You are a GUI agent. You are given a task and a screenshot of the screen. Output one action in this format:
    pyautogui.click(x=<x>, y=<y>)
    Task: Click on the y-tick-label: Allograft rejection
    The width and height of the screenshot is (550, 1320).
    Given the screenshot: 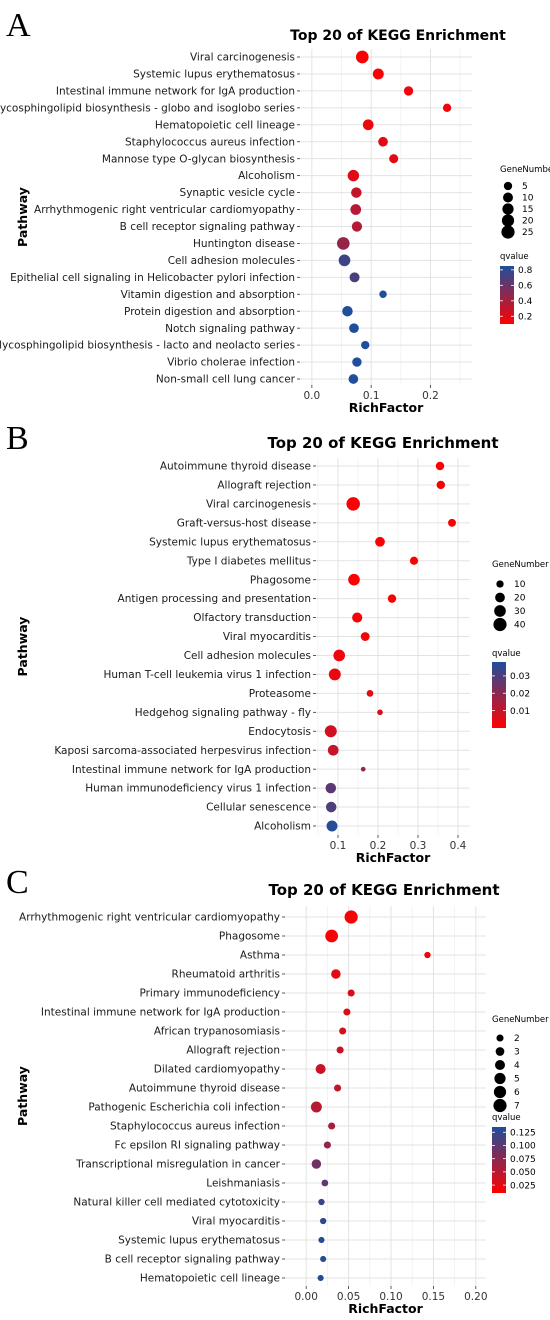 What is the action you would take?
    pyautogui.click(x=233, y=1051)
    